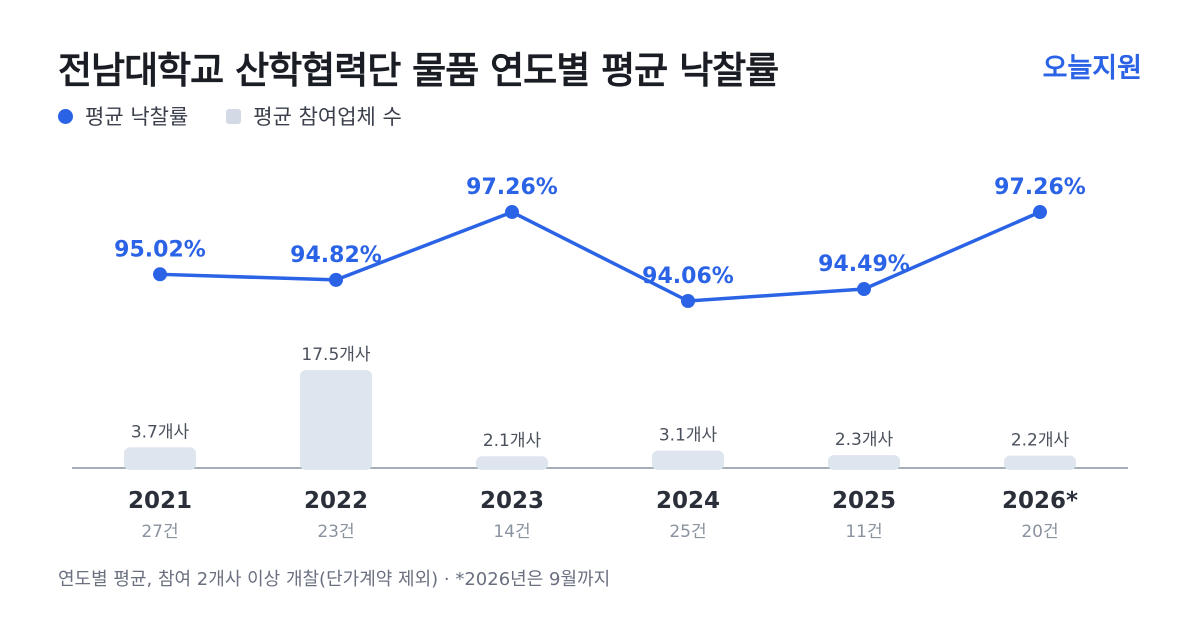 This screenshot has width=1200, height=630. Describe the element at coordinates (159, 532) in the screenshot. I see `count-label: 27건` at that location.